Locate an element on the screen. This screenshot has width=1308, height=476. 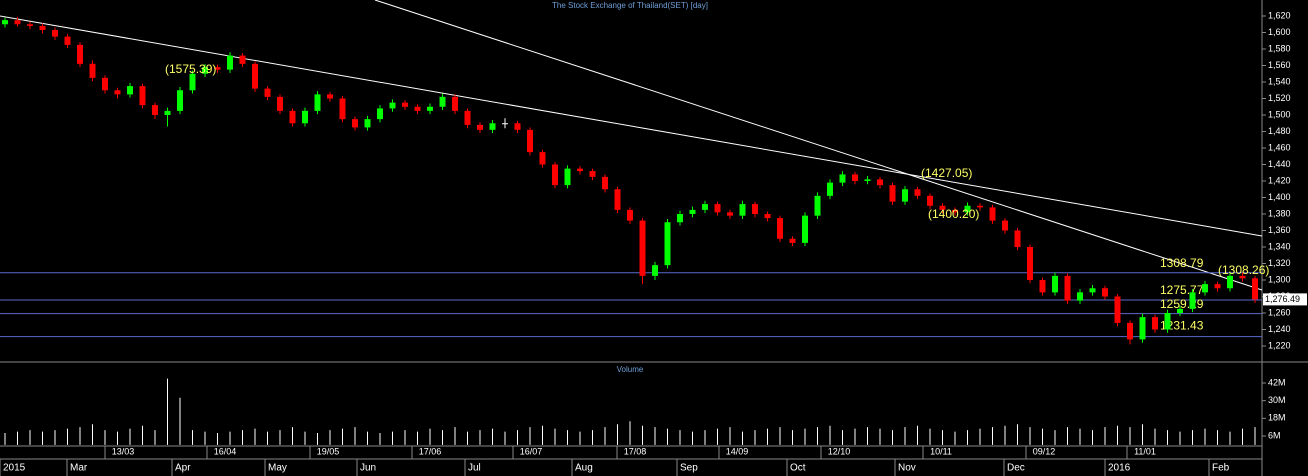
level-label: 1231.43 is located at coordinates (1182, 326).